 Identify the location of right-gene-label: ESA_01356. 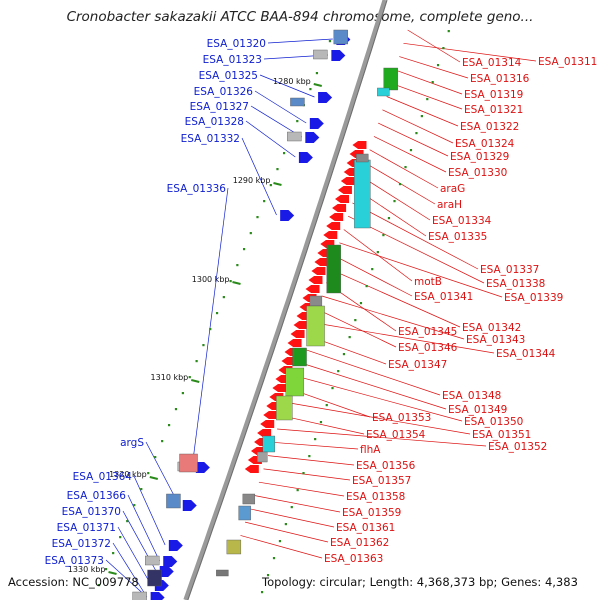
(386, 466).